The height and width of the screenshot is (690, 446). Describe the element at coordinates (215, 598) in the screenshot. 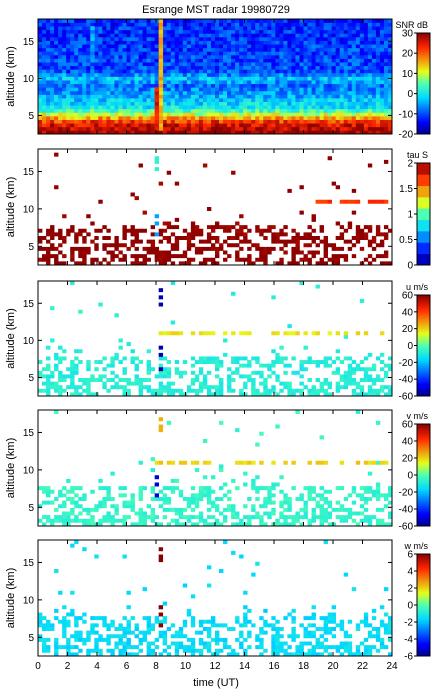

I see `heatmap-cells` at that location.